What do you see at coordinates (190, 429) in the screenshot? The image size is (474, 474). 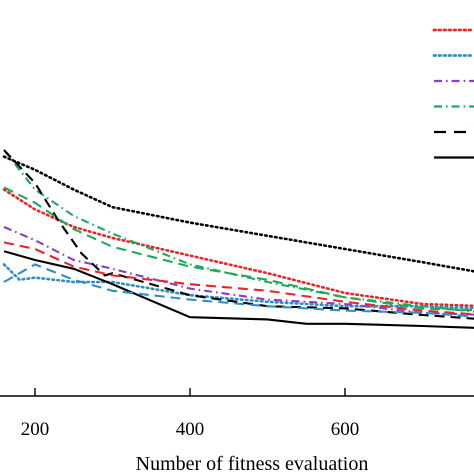 I see `x-tick-label-1: 400` at bounding box center [190, 429].